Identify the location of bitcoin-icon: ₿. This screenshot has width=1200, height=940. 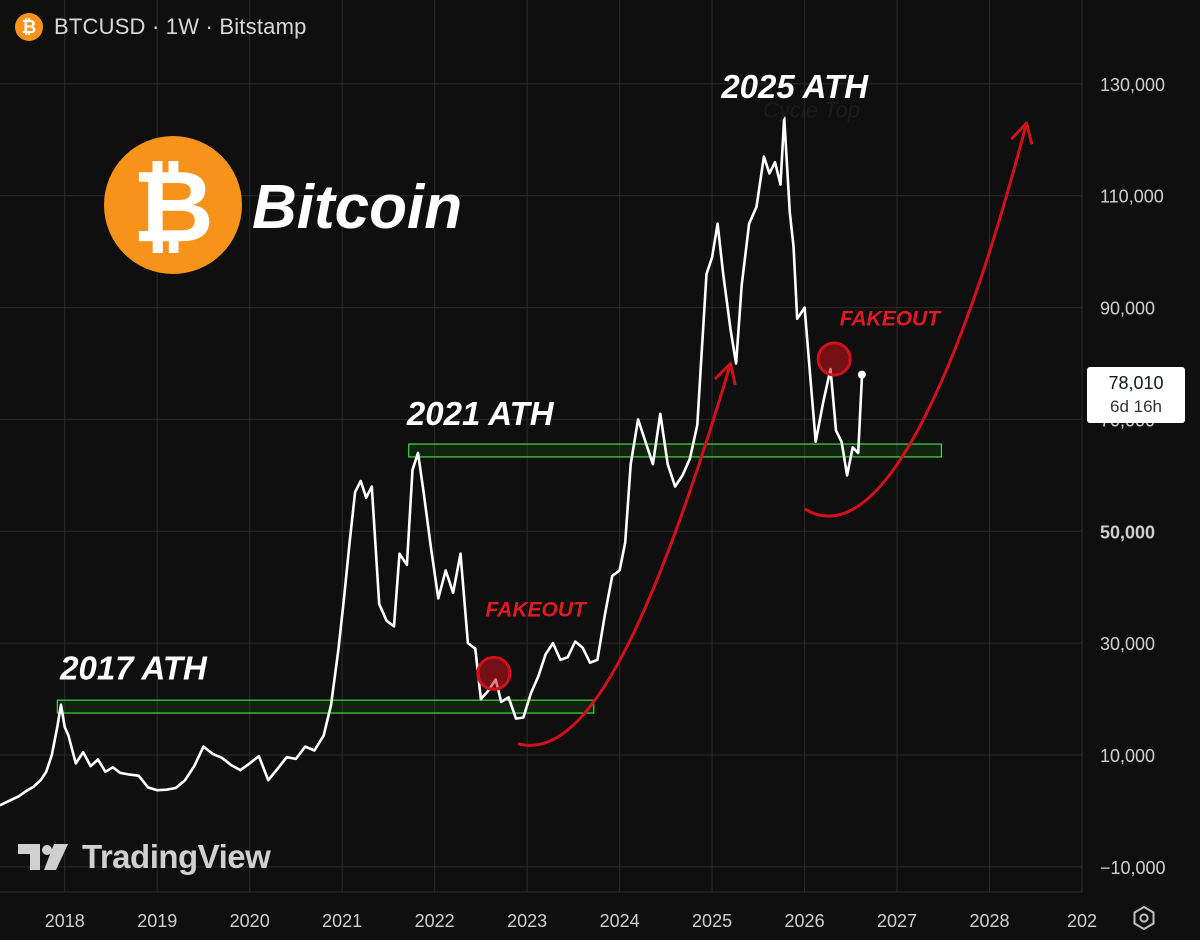
(29, 27).